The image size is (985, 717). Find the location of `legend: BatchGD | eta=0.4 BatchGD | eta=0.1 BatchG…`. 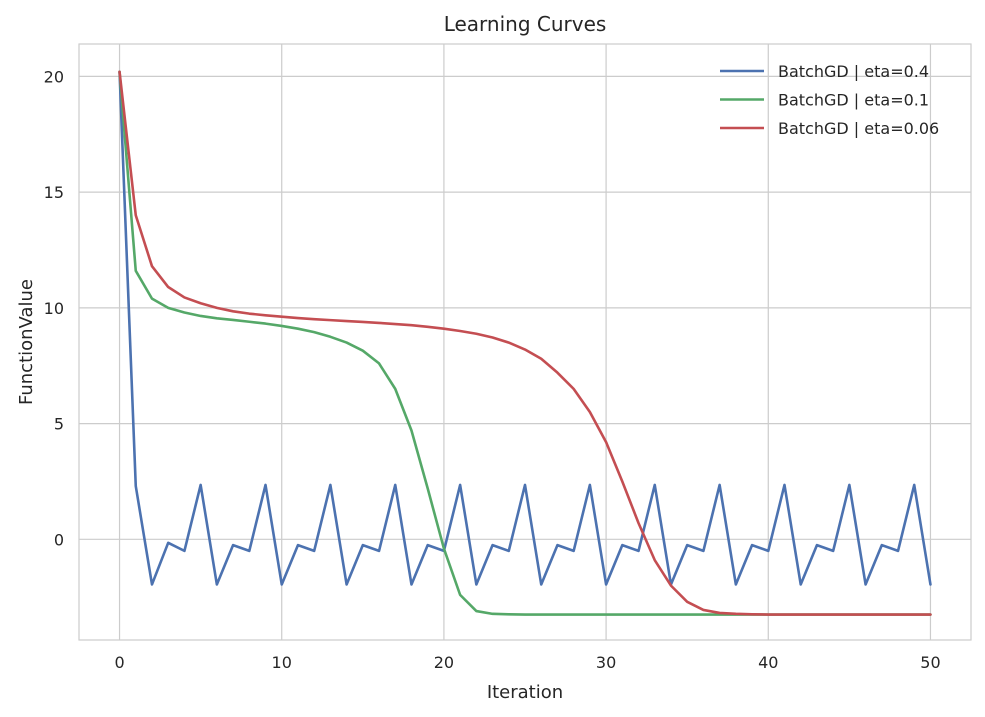

legend: BatchGD | eta=0.4 BatchGD | eta=0.1 BatchG… is located at coordinates (829, 100).